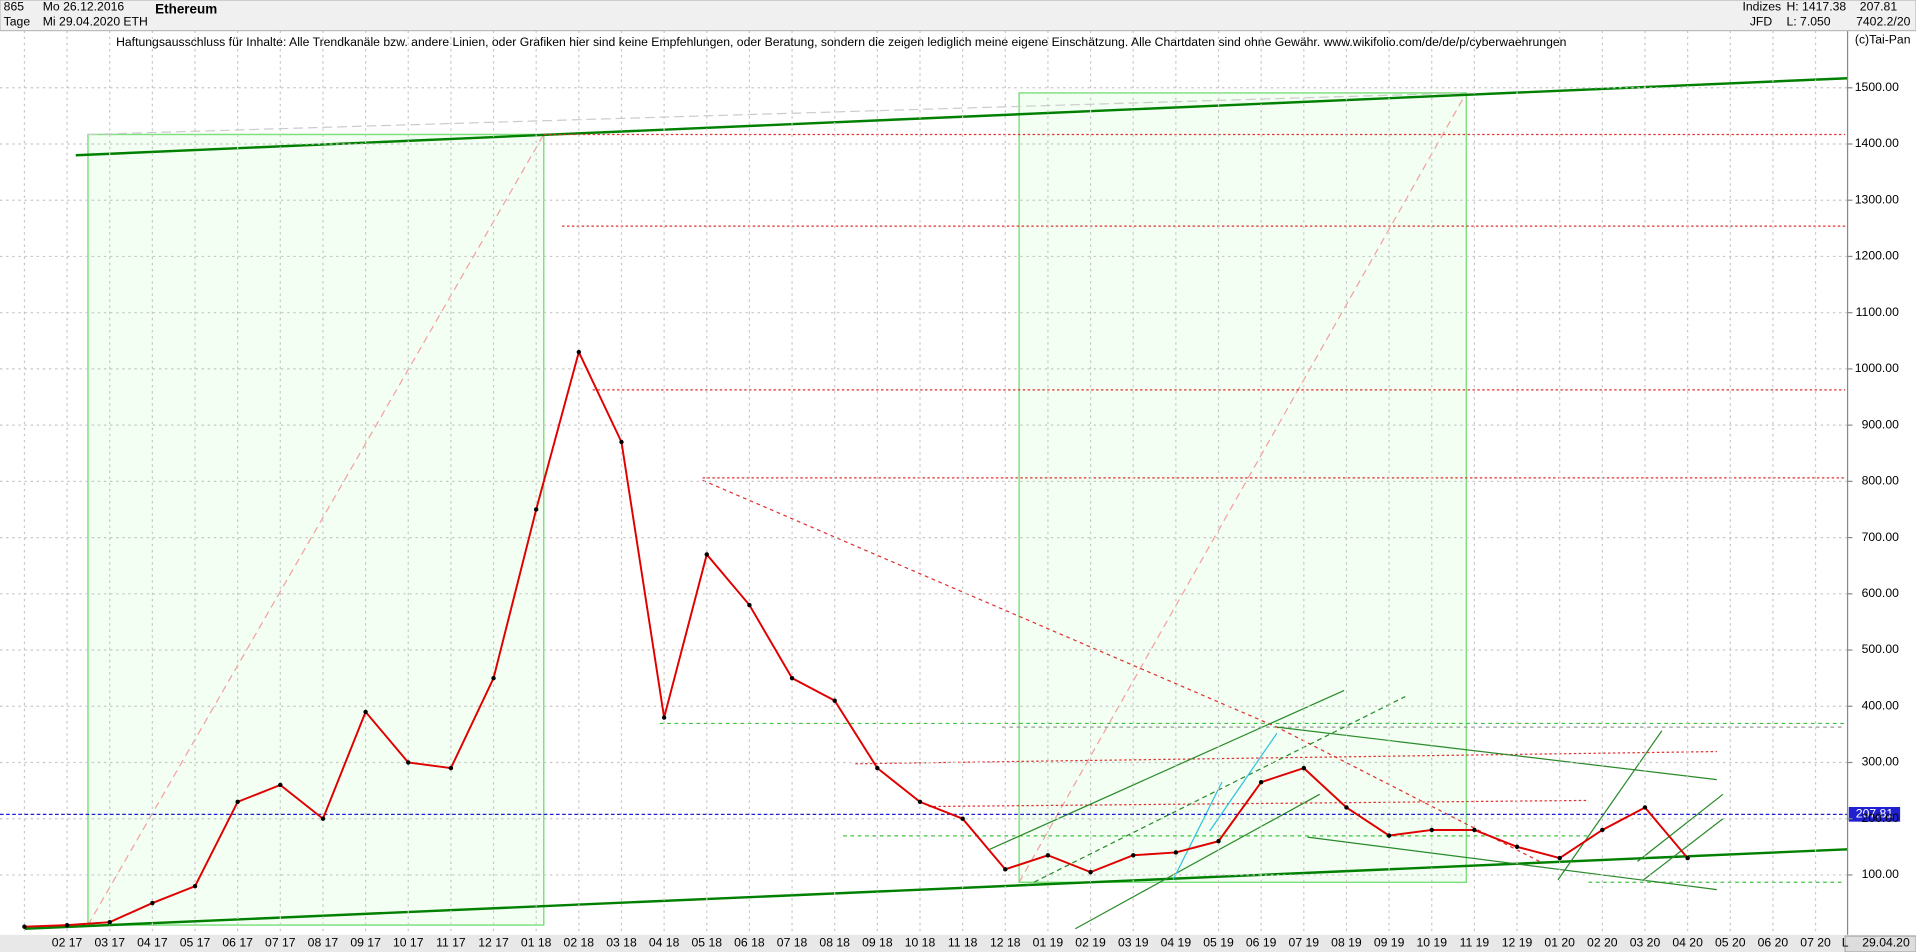 The image size is (1916, 952). I want to click on y-tick-label: 700.00, so click(1881, 537).